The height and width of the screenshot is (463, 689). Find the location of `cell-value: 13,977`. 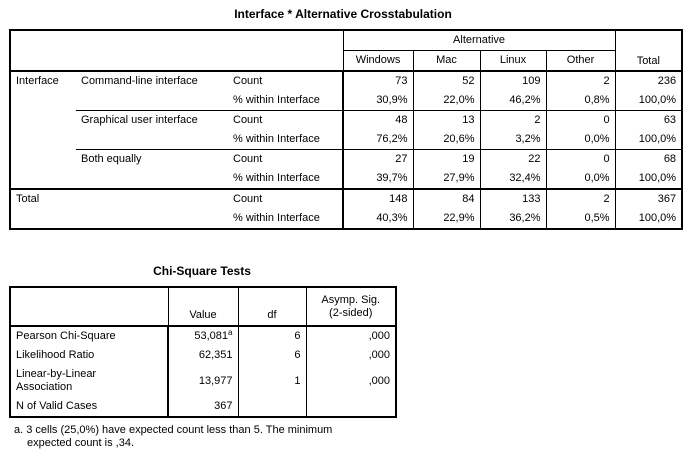

cell-value: 13,977 is located at coordinates (202, 381).